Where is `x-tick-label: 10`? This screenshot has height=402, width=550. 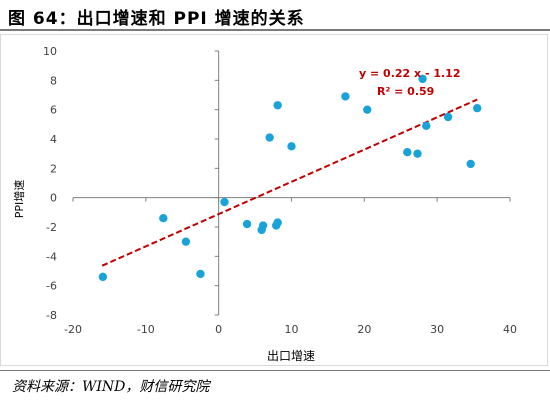
x-tick-label: 10 is located at coordinates (292, 329).